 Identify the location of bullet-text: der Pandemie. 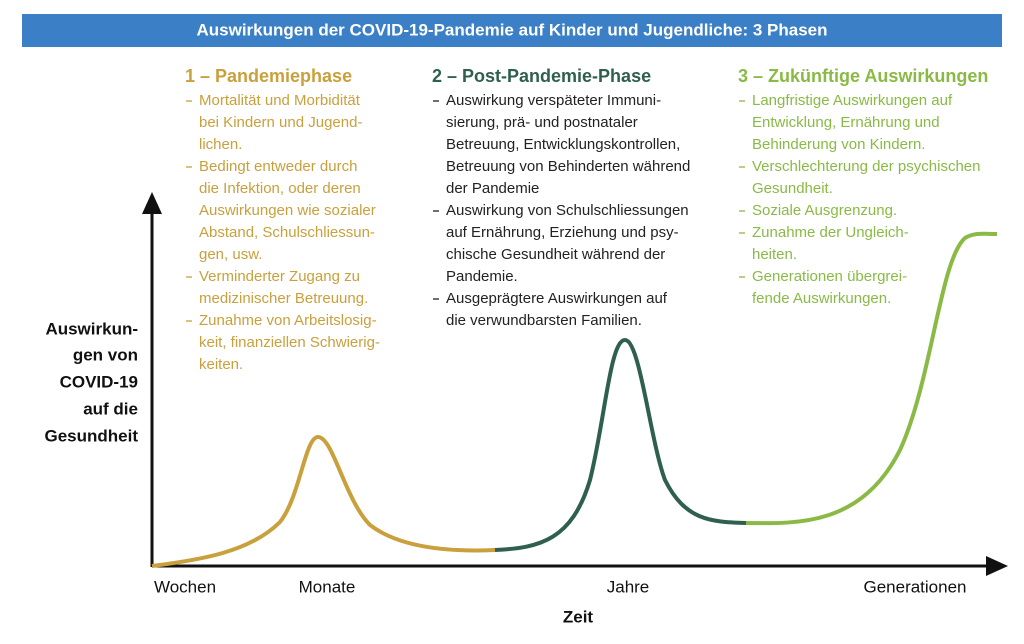
(492, 188).